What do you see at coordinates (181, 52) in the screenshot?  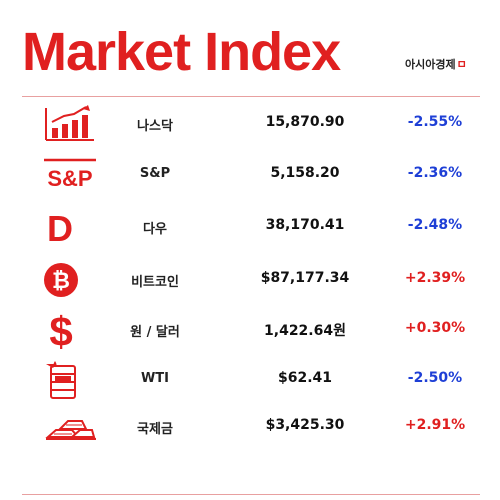 I see `page-title: Market Index` at bounding box center [181, 52].